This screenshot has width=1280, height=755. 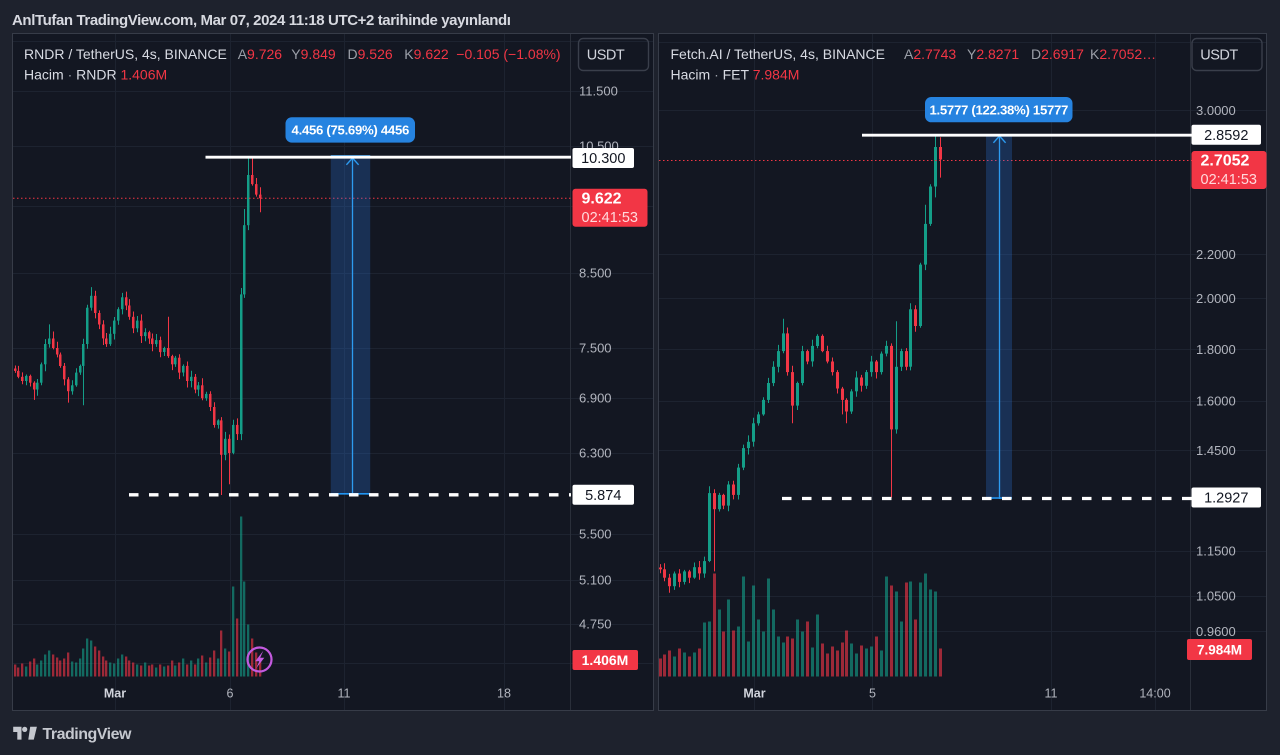 What do you see at coordinates (1219, 650) in the screenshot?
I see `svg-text: 7.984M` at bounding box center [1219, 650].